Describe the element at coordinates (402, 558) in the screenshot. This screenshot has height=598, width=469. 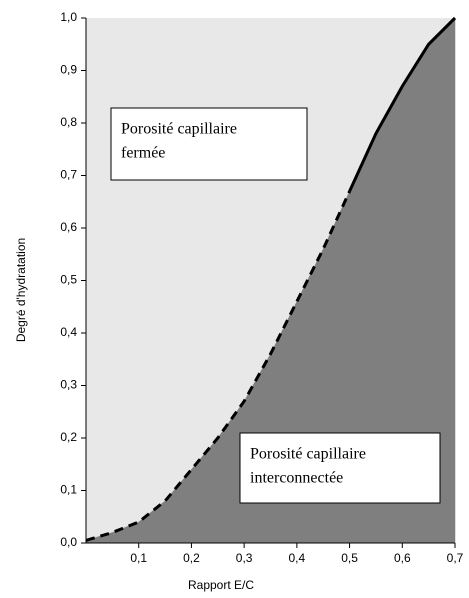
I see `x-tick-label: 0,6` at that location.